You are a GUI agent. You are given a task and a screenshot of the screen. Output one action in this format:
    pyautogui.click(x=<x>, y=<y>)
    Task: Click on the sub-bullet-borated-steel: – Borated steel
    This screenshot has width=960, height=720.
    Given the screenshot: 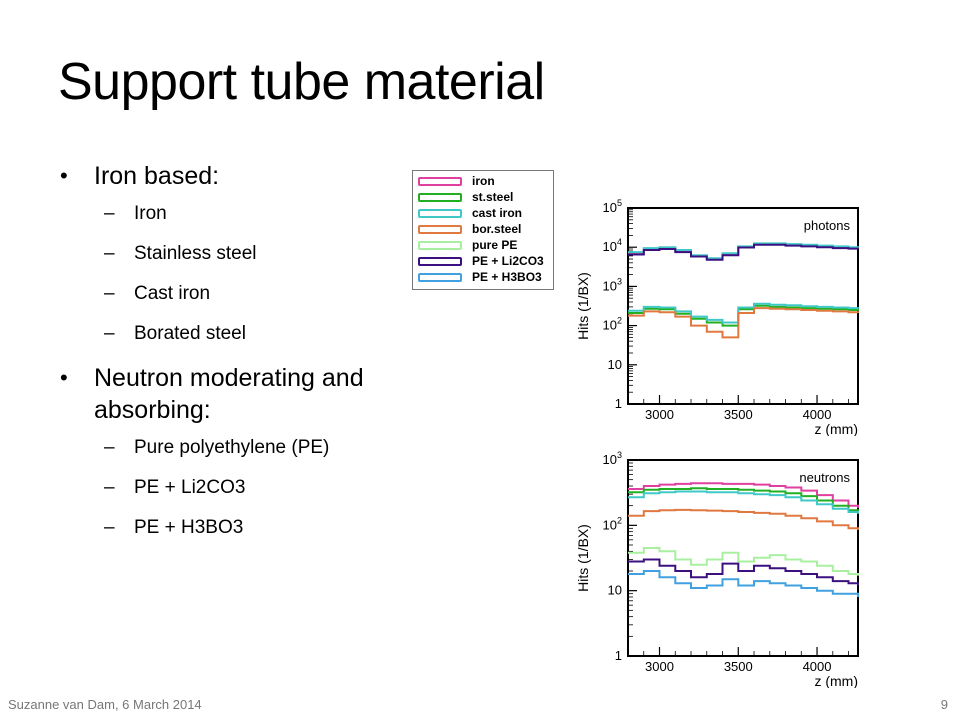 What is the action you would take?
    pyautogui.click(x=230, y=334)
    